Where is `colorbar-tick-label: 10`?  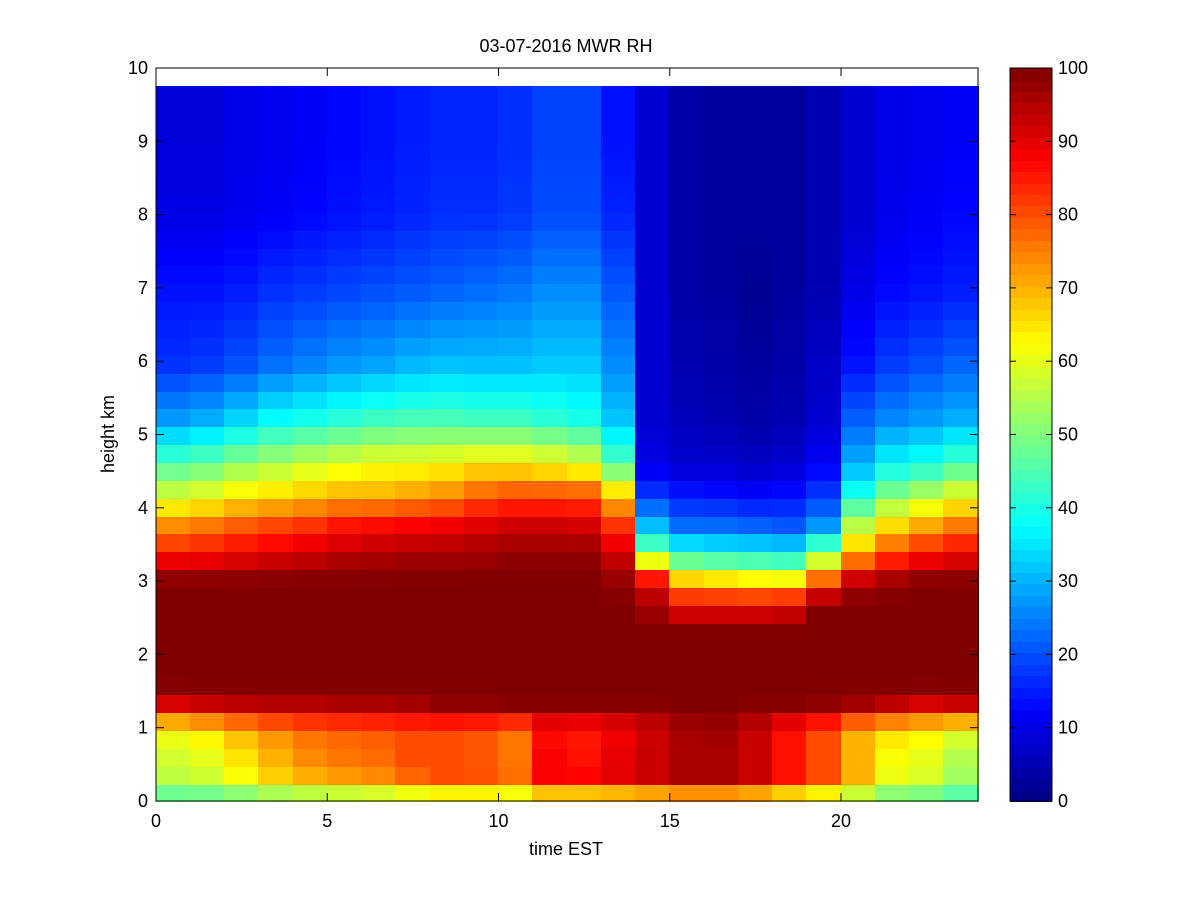
colorbar-tick-label: 10 is located at coordinates (1068, 728).